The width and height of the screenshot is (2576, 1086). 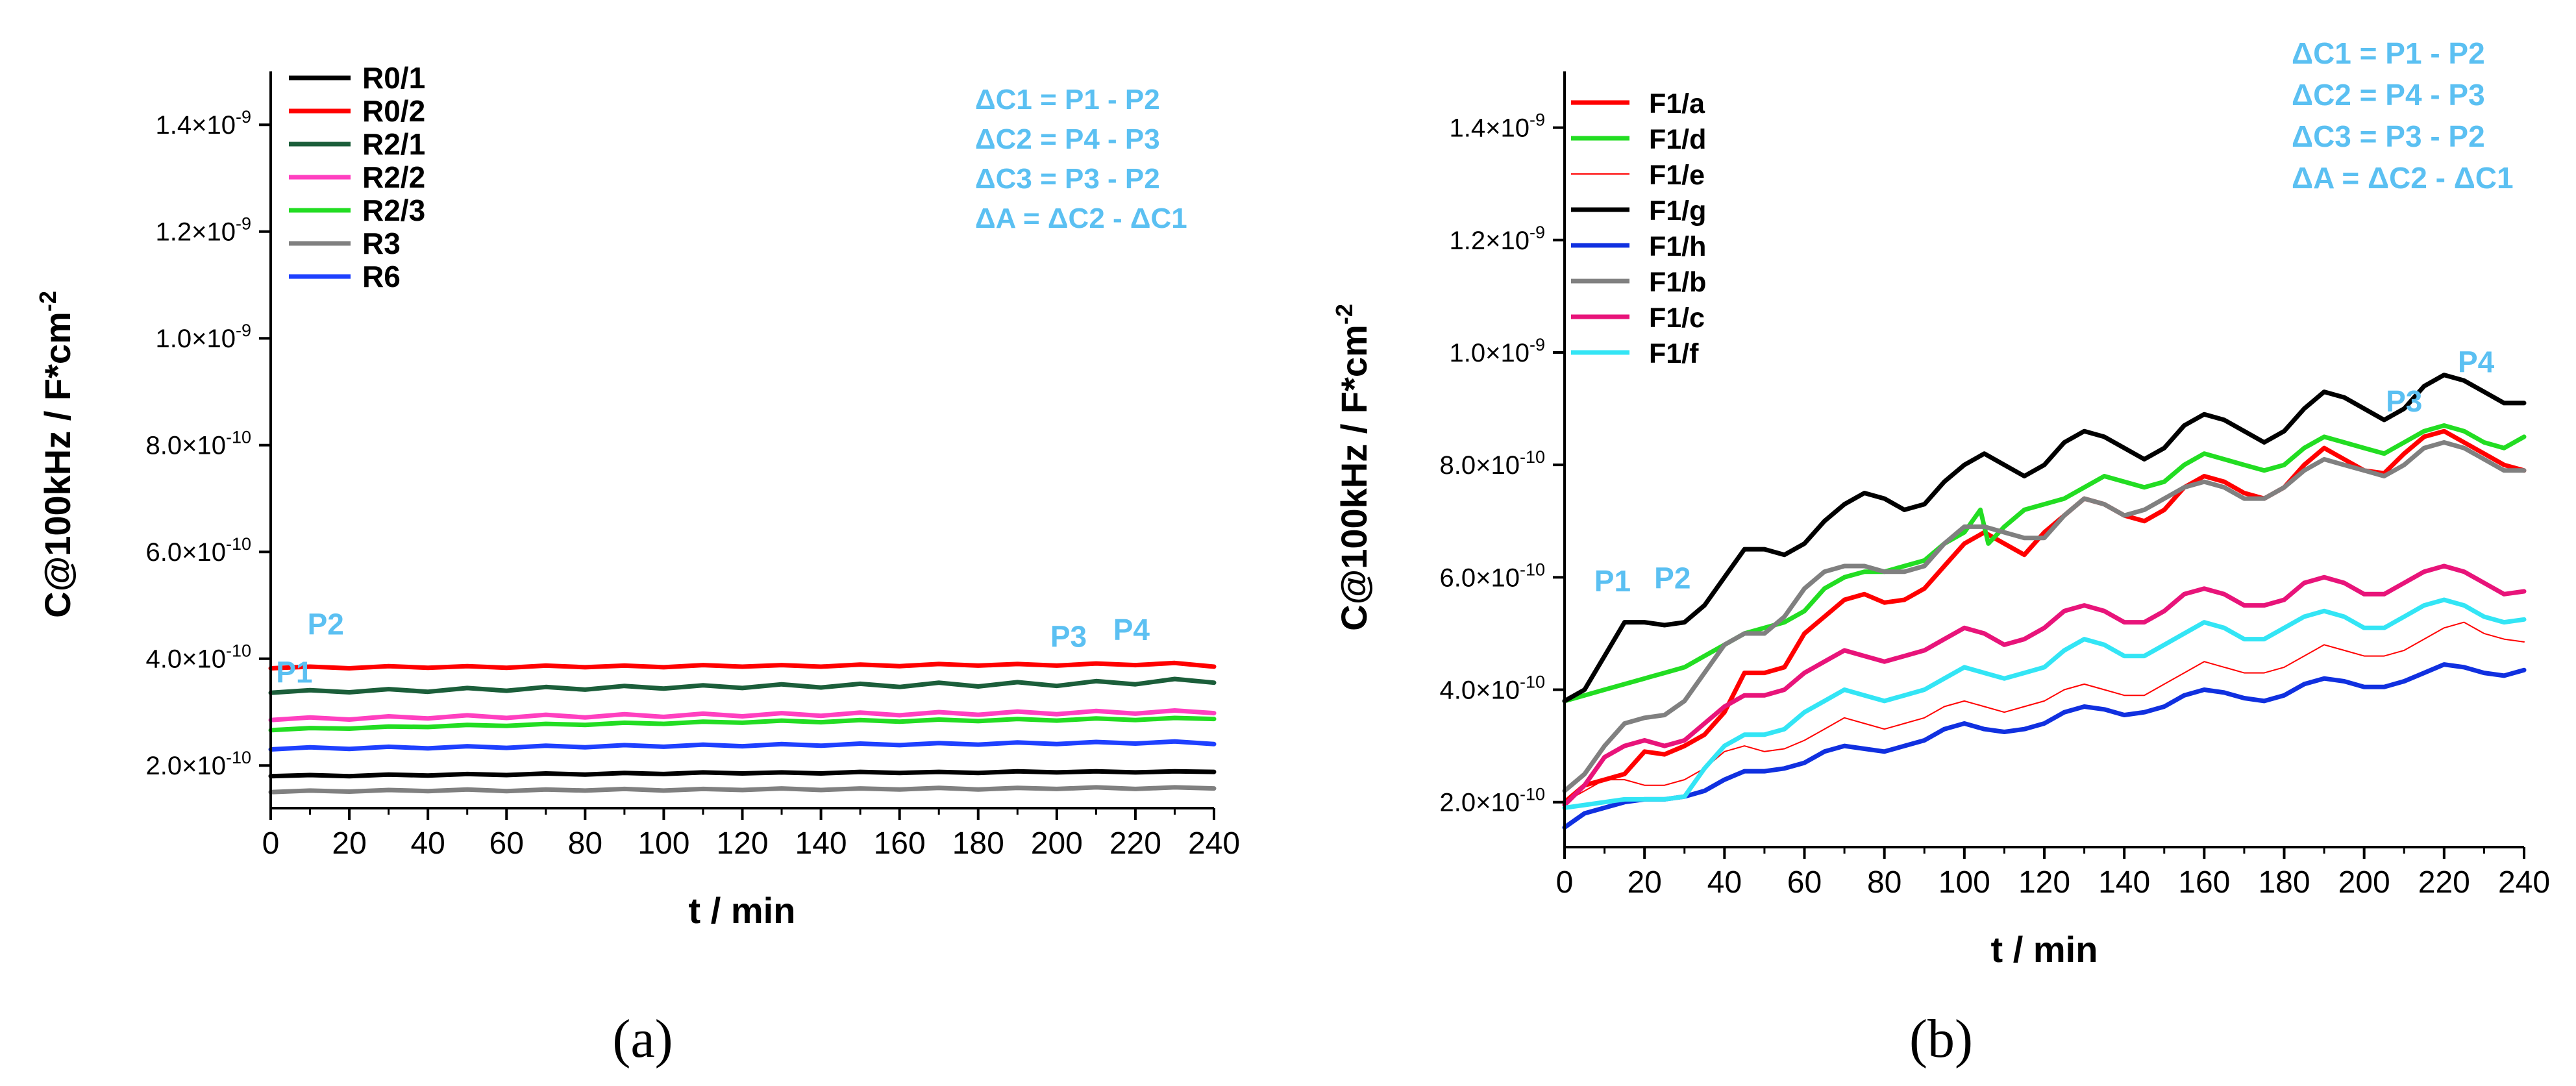 I want to click on legend-label: F1/c, so click(x=1677, y=318).